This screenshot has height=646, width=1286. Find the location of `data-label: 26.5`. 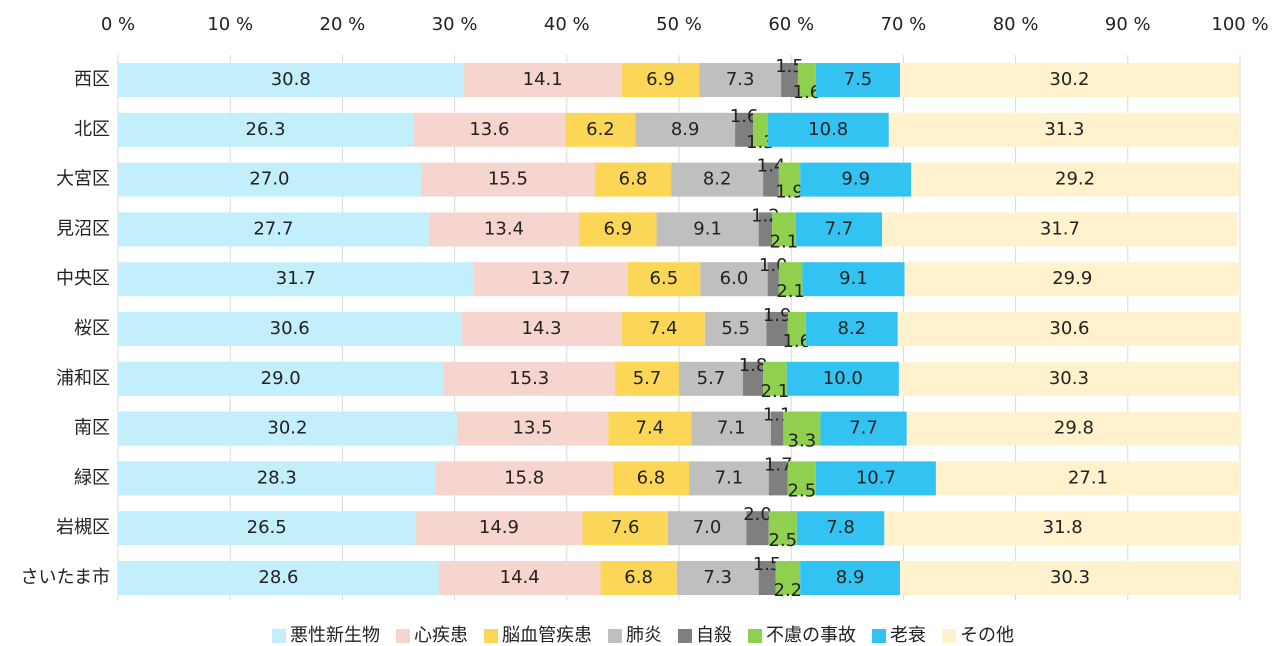

data-label: 26.5 is located at coordinates (267, 527).